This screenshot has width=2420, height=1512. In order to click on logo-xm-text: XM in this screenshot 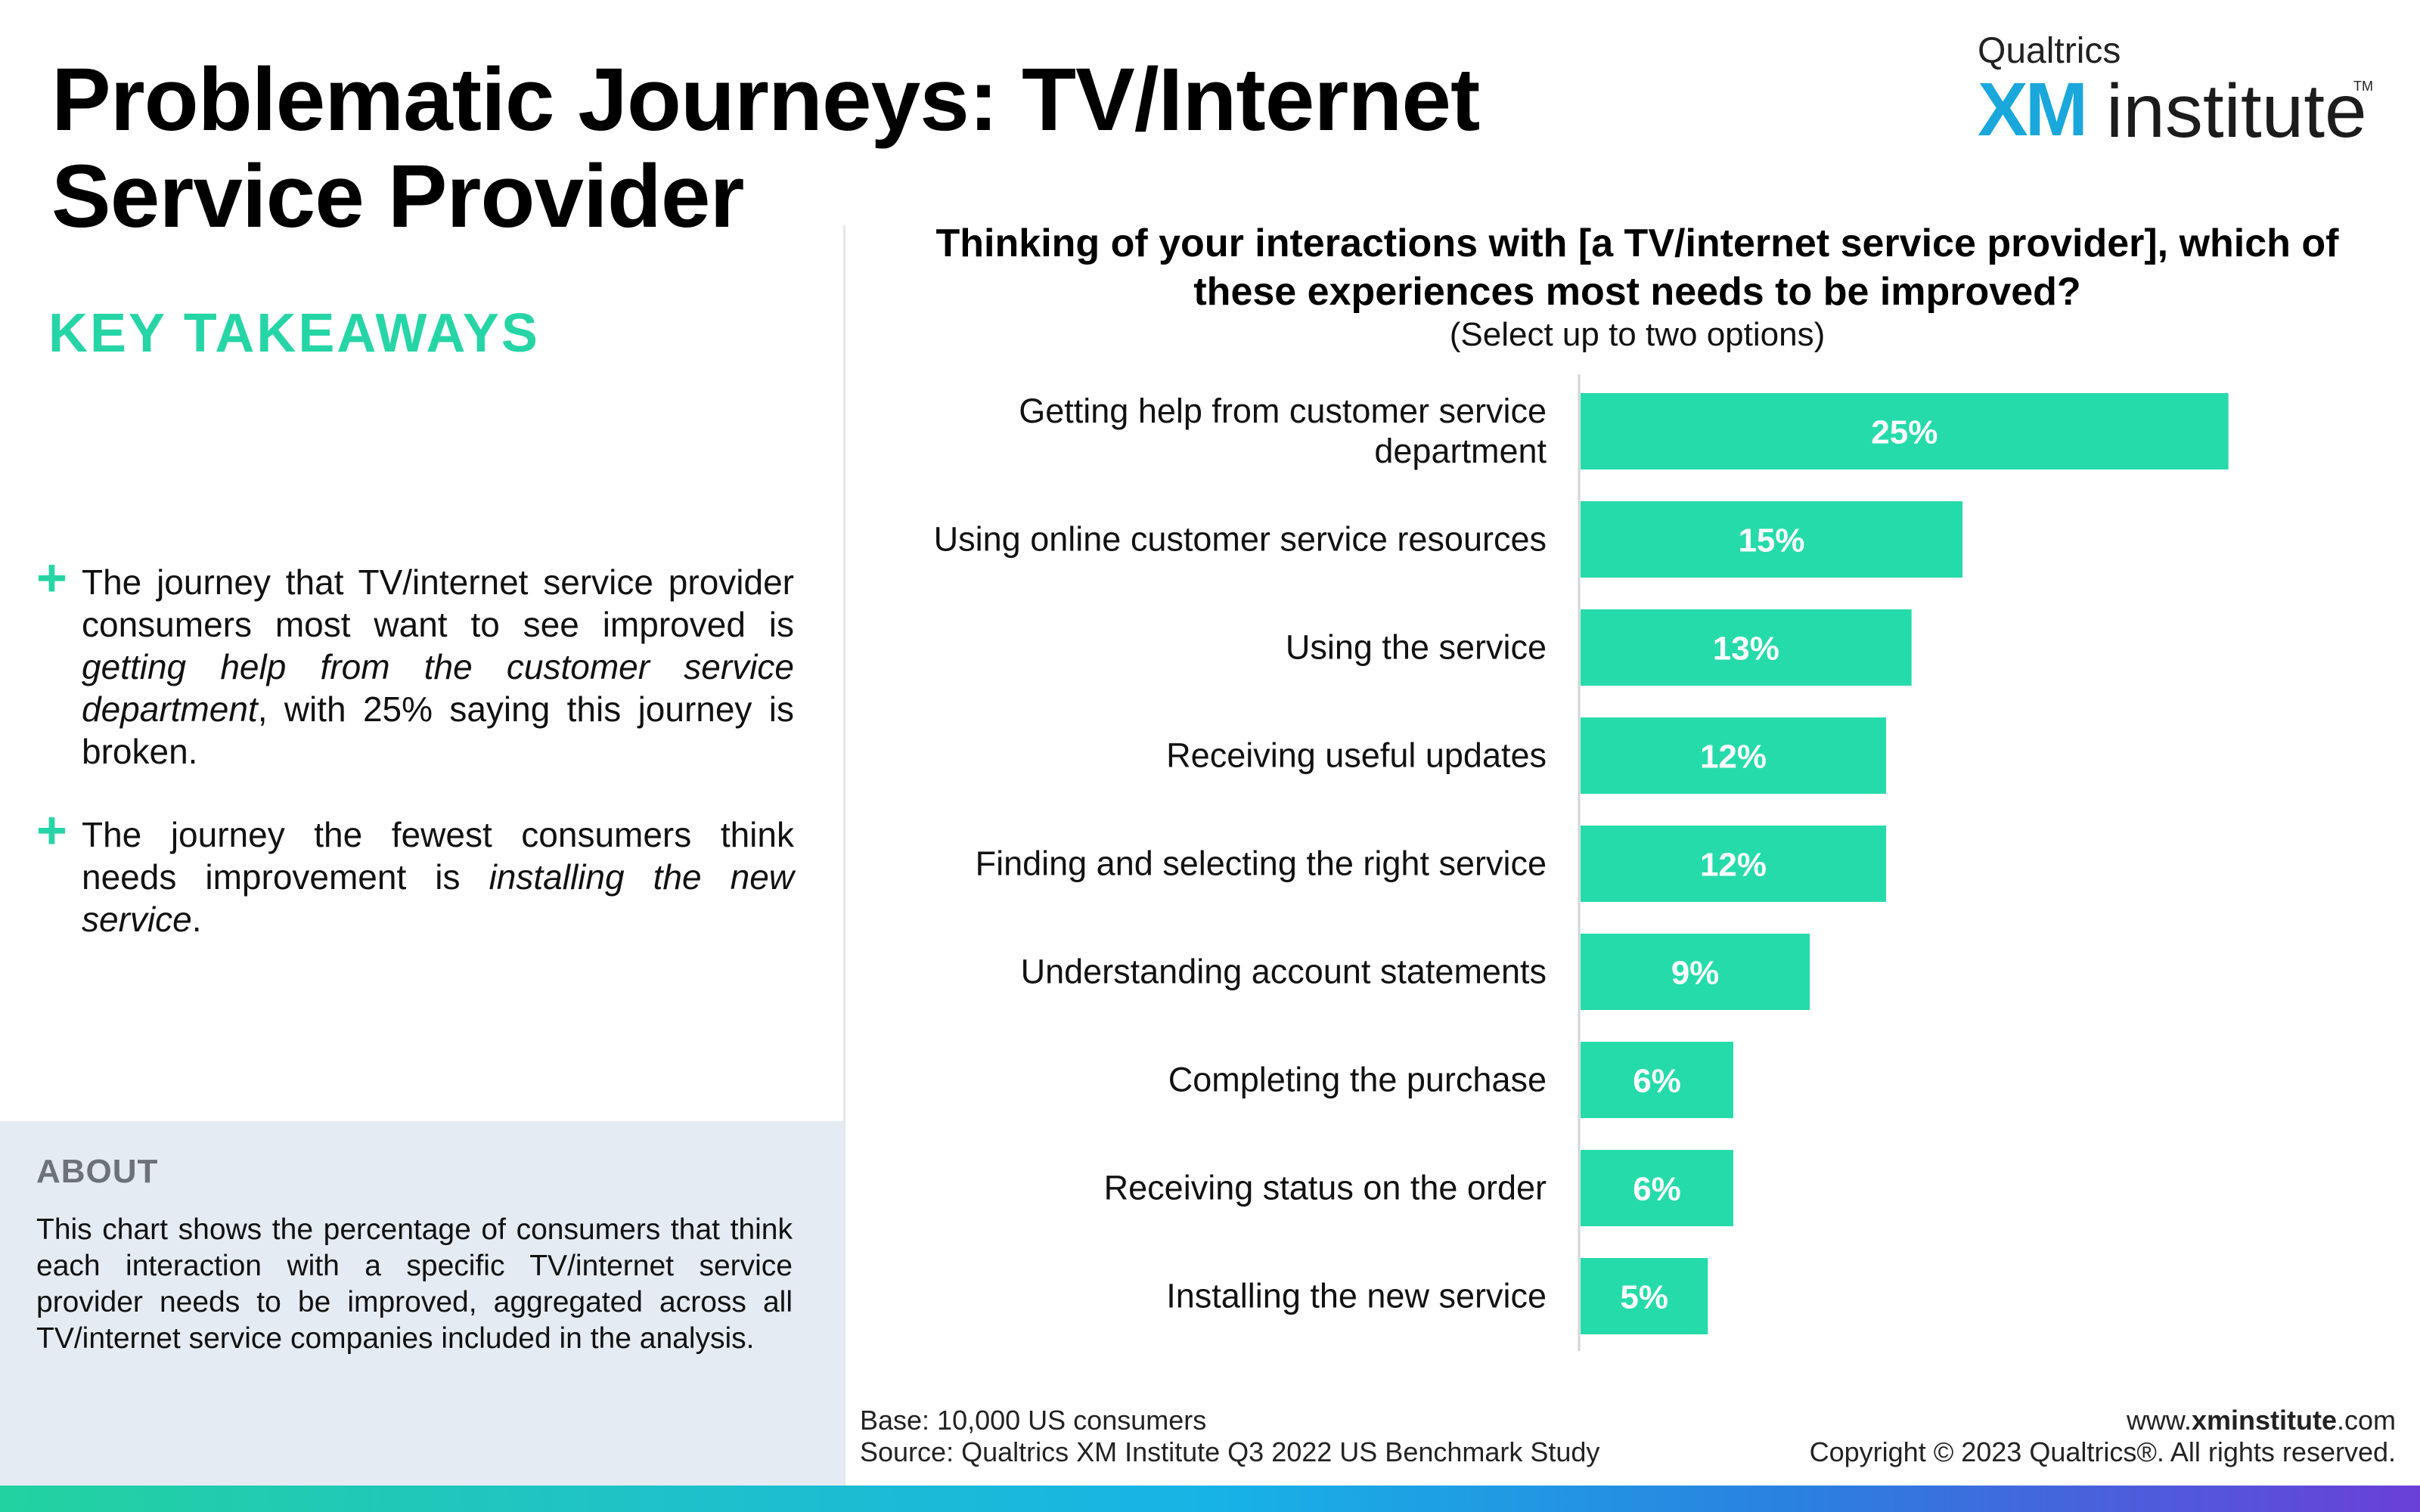, I will do `click(2033, 109)`.